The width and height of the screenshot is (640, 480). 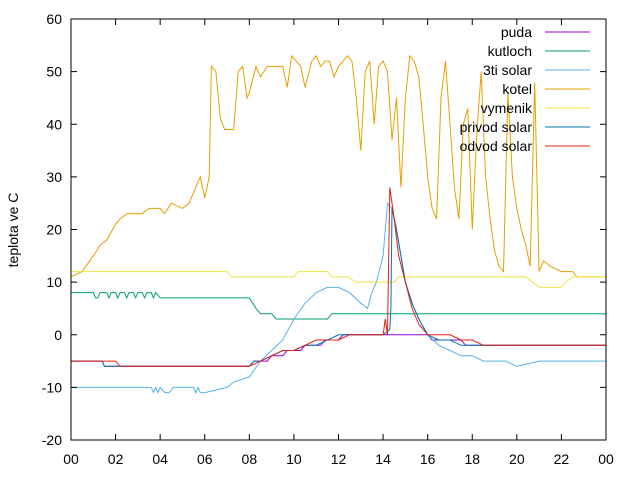 I want to click on legend-label-privod-solar: privod solar, so click(x=496, y=127).